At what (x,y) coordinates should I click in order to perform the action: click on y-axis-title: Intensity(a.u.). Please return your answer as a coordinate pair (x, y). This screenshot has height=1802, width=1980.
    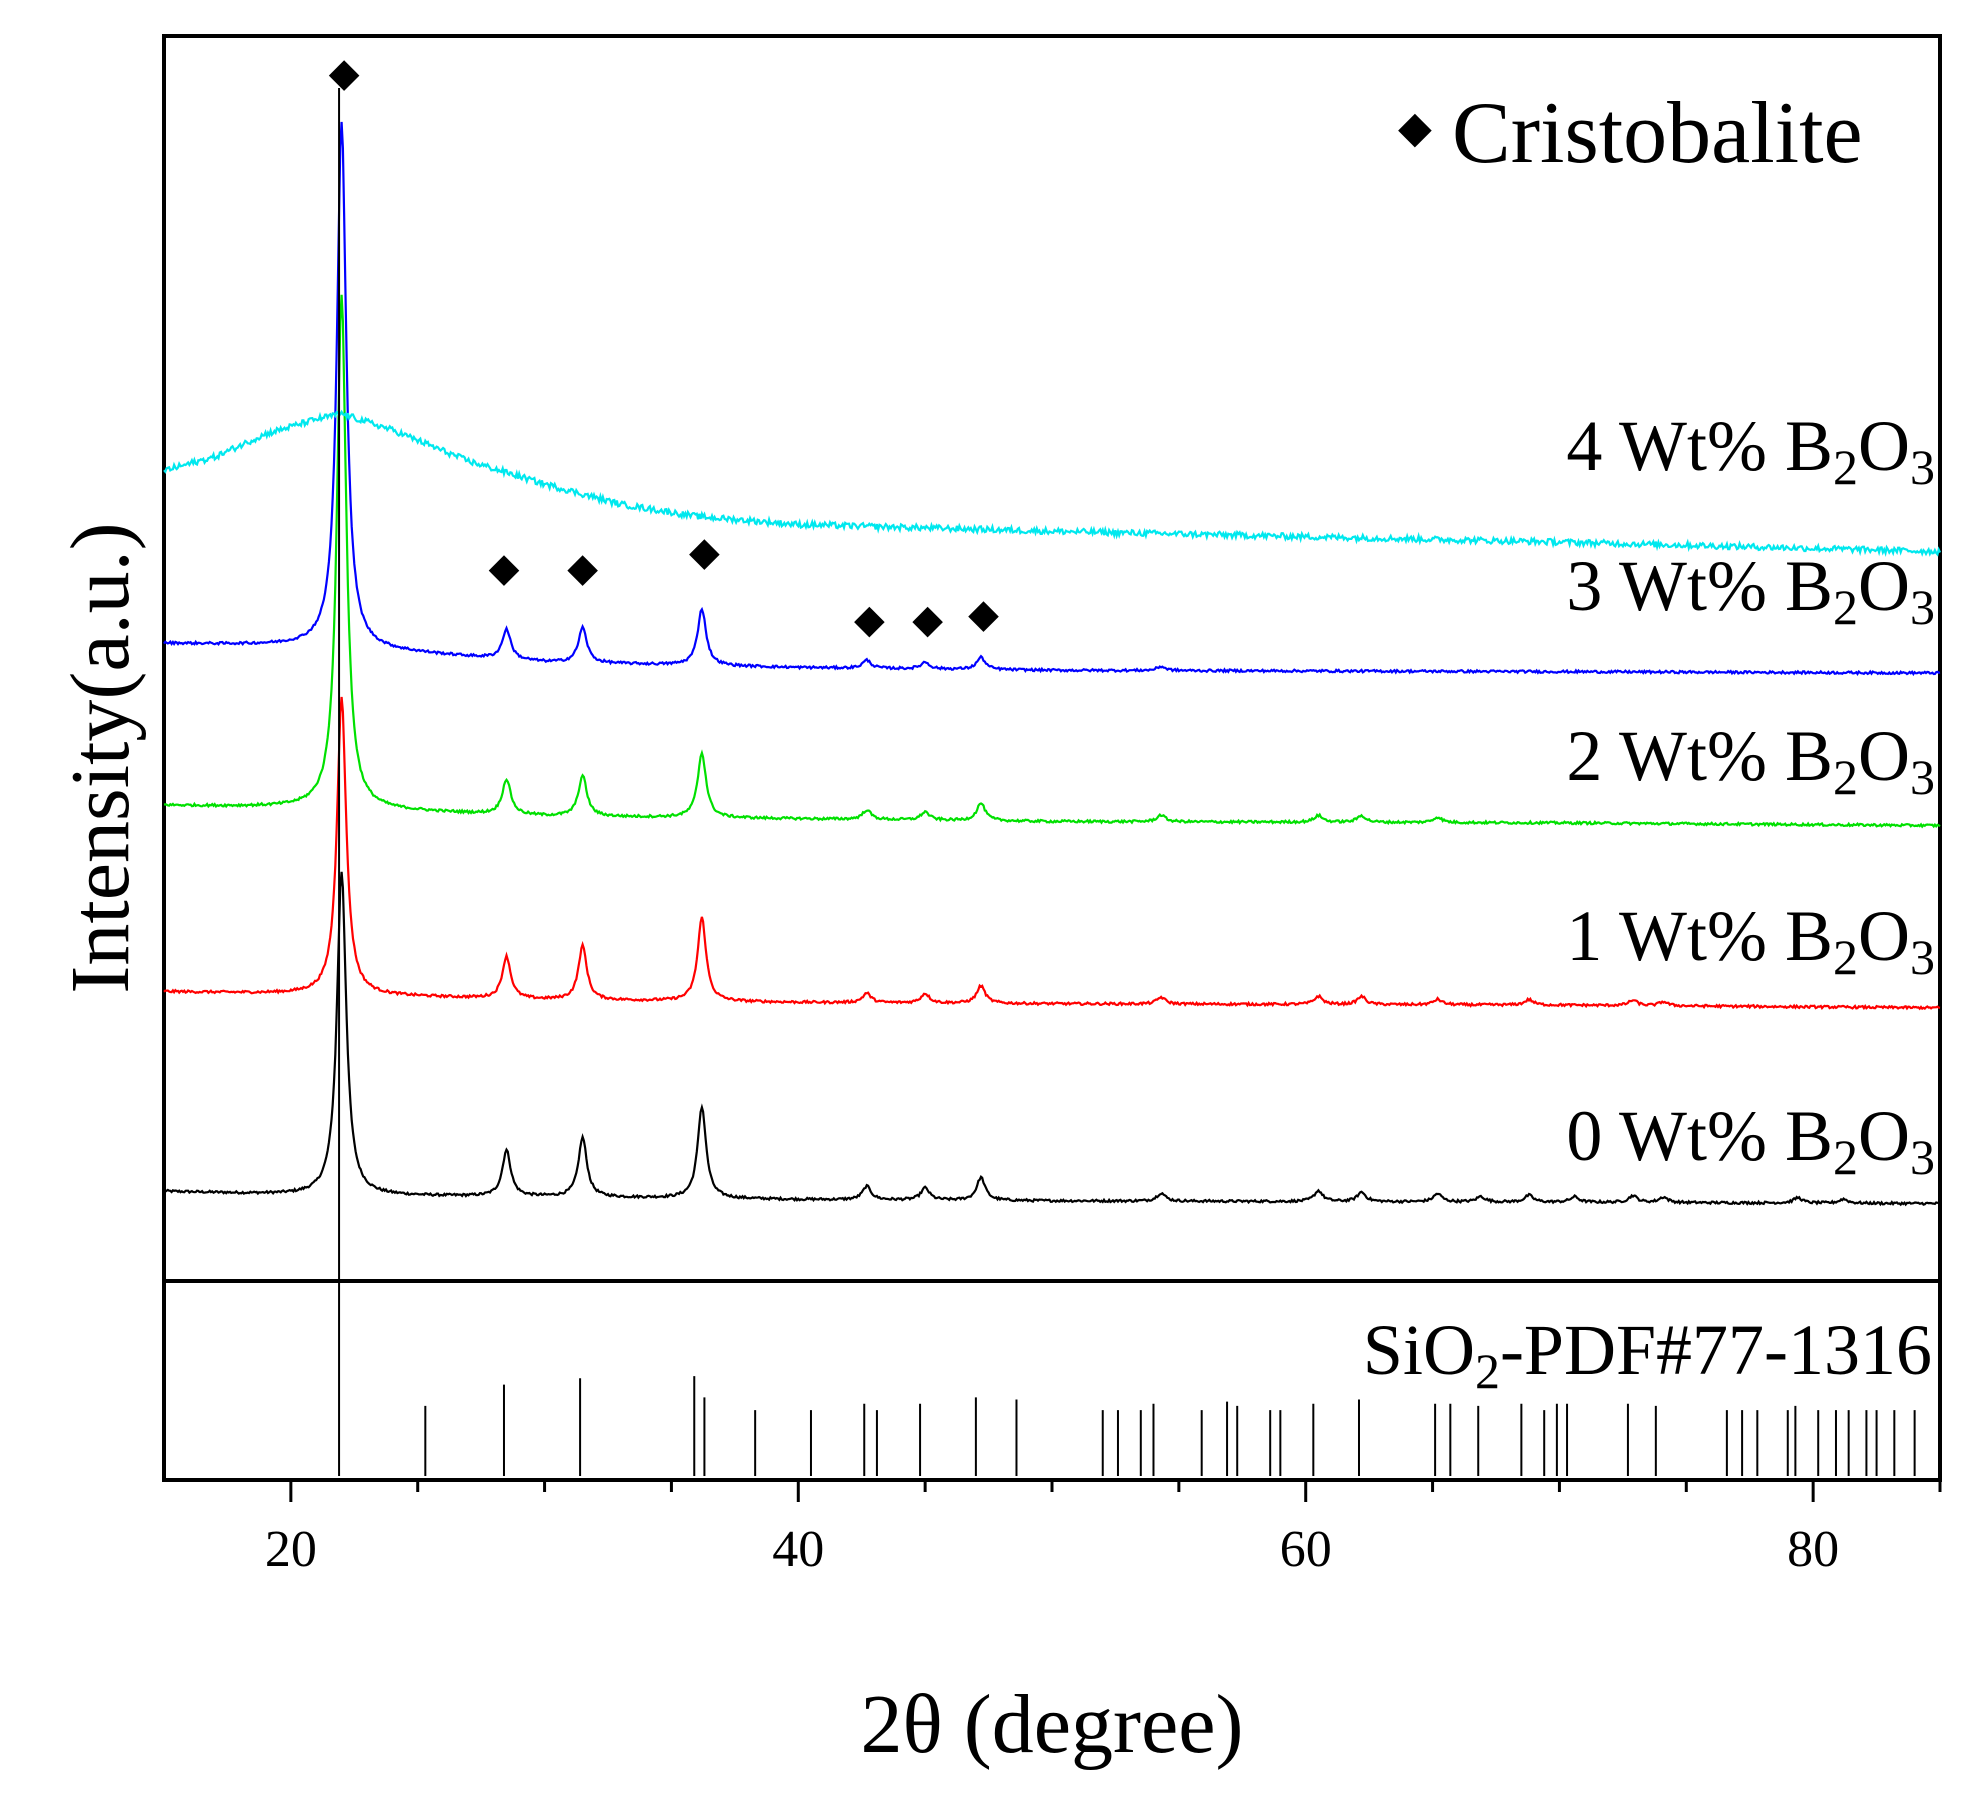
    Looking at the image, I should click on (100, 757).